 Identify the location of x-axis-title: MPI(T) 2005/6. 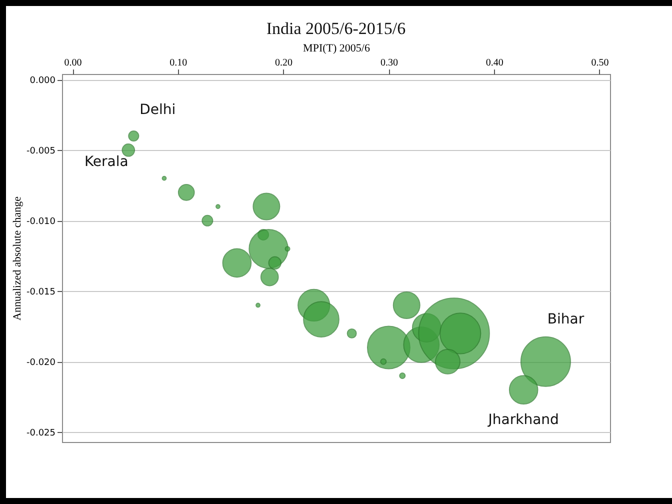
(336, 48).